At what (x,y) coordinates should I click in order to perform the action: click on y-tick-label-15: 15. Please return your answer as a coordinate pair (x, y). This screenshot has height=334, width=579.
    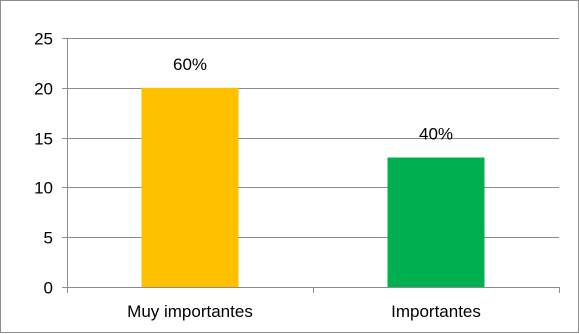
    Looking at the image, I should click on (43, 139).